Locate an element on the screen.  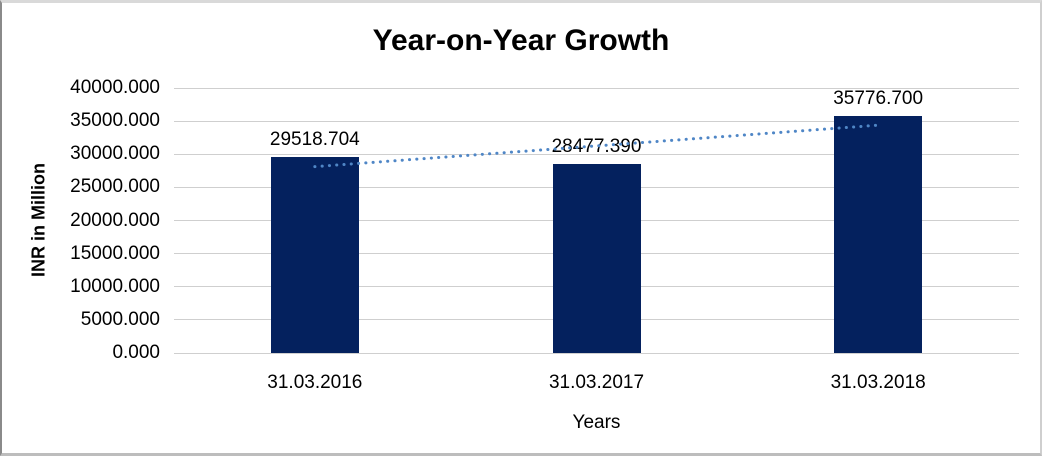
x-axis-tick-label: 31.03.2017 is located at coordinates (596, 382).